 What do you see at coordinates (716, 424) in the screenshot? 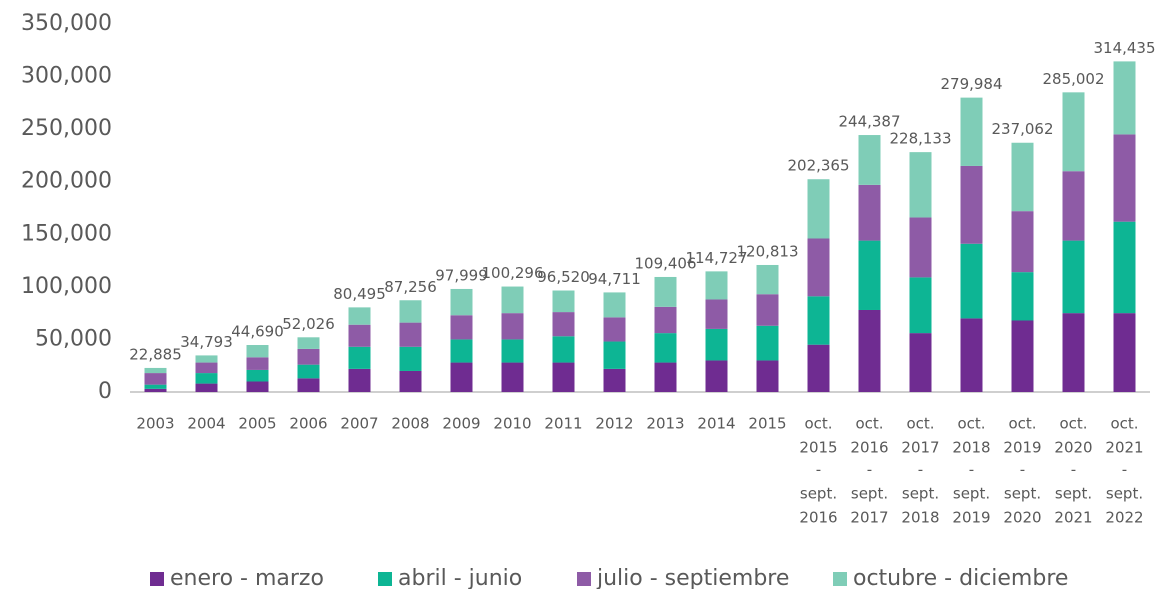
I see `x-tick-label: 2014` at bounding box center [716, 424].